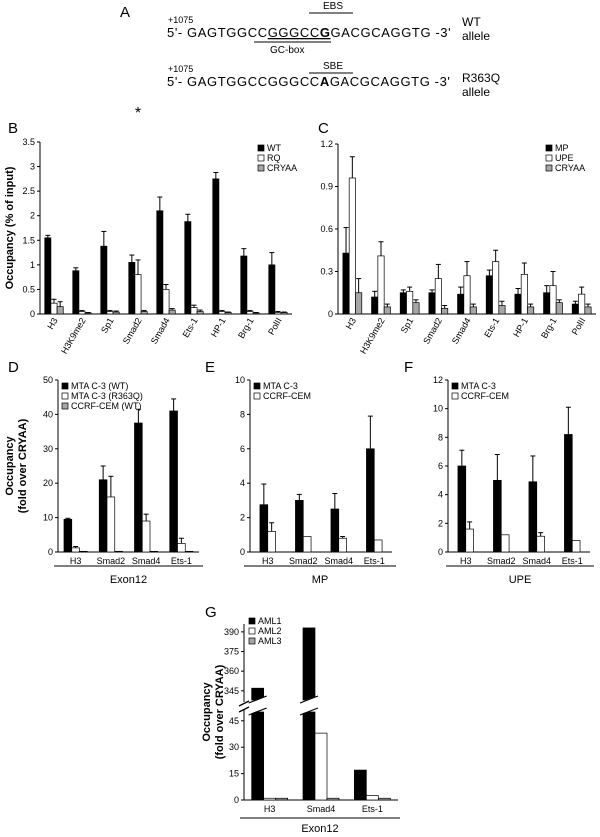 This screenshot has height=837, width=600. Describe the element at coordinates (476, 36) in the screenshot. I see `wt-allele-2: allele` at that location.